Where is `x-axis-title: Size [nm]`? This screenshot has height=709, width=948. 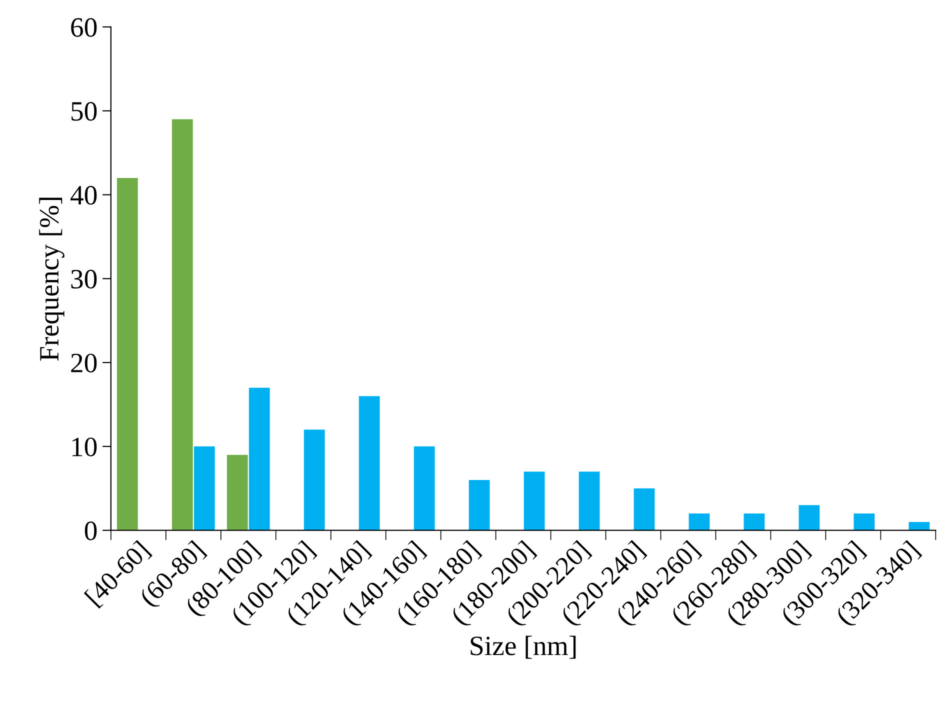 x-axis-title: Size [nm] is located at coordinates (523, 647).